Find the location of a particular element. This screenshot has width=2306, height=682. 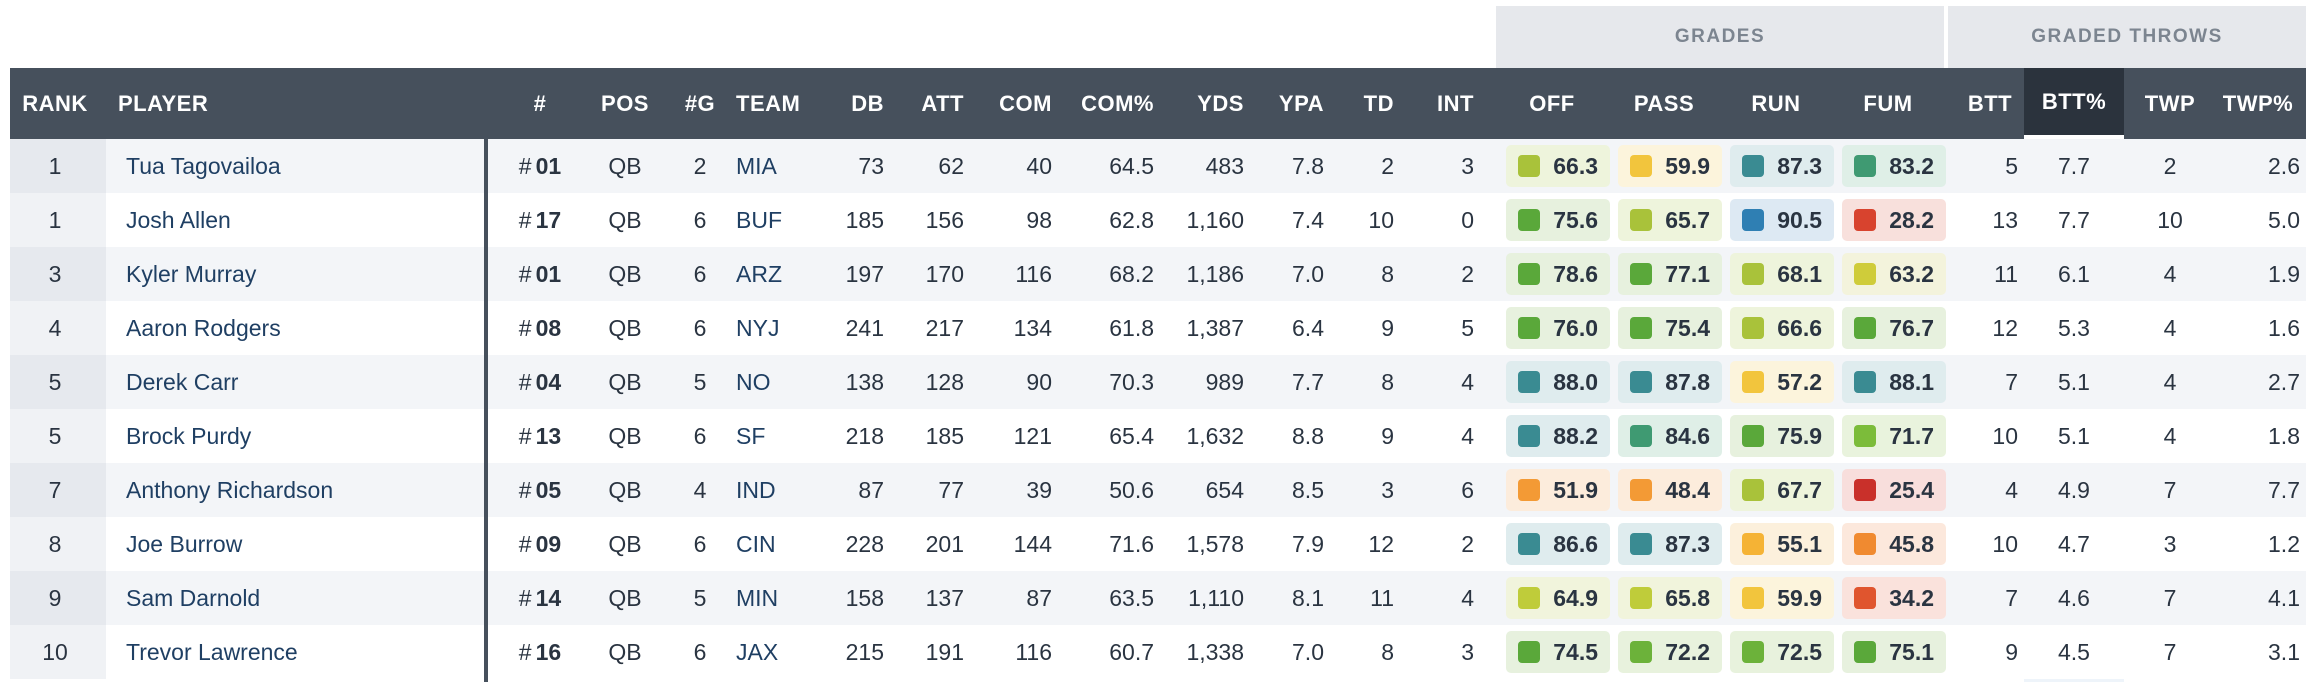

cell-player: Sam Darnold is located at coordinates (193, 597).